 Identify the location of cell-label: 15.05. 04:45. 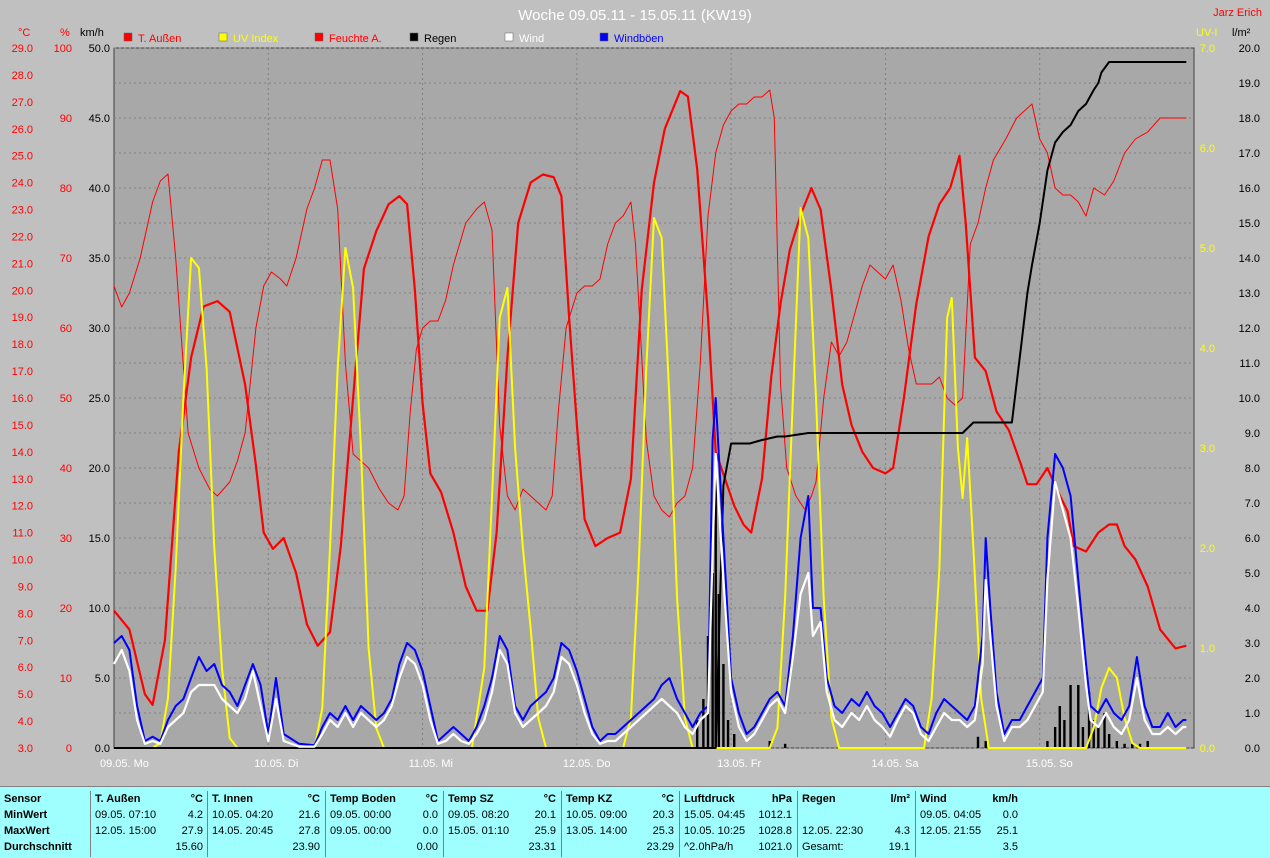
(715, 815).